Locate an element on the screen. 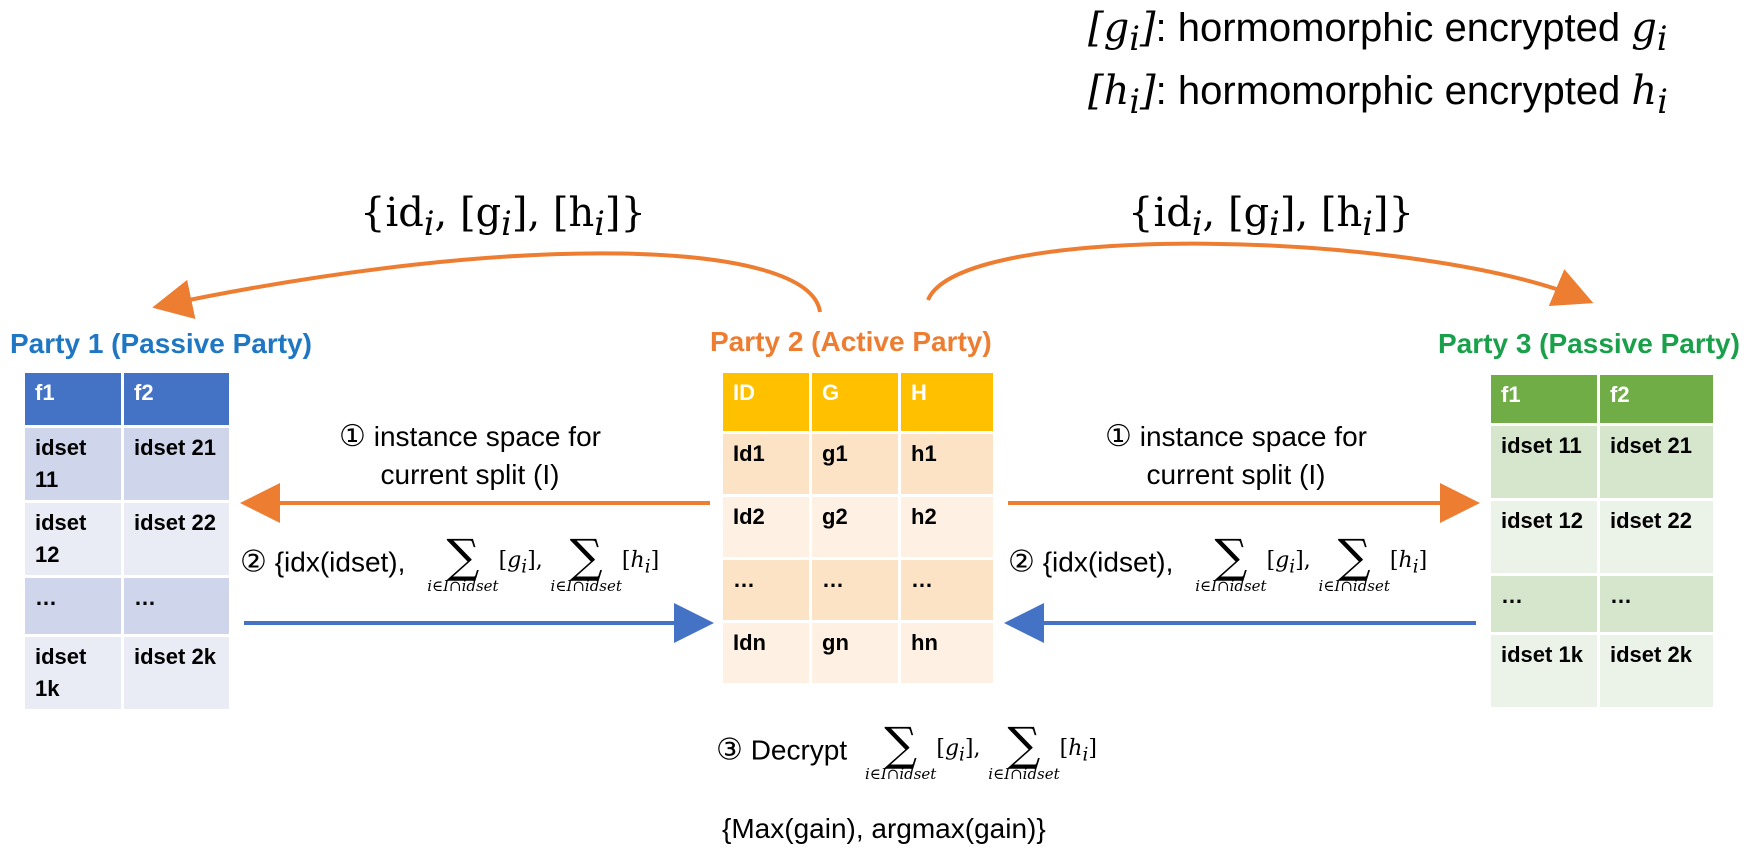 The height and width of the screenshot is (857, 1748). party3-cell: idset 1k is located at coordinates (1544, 671).